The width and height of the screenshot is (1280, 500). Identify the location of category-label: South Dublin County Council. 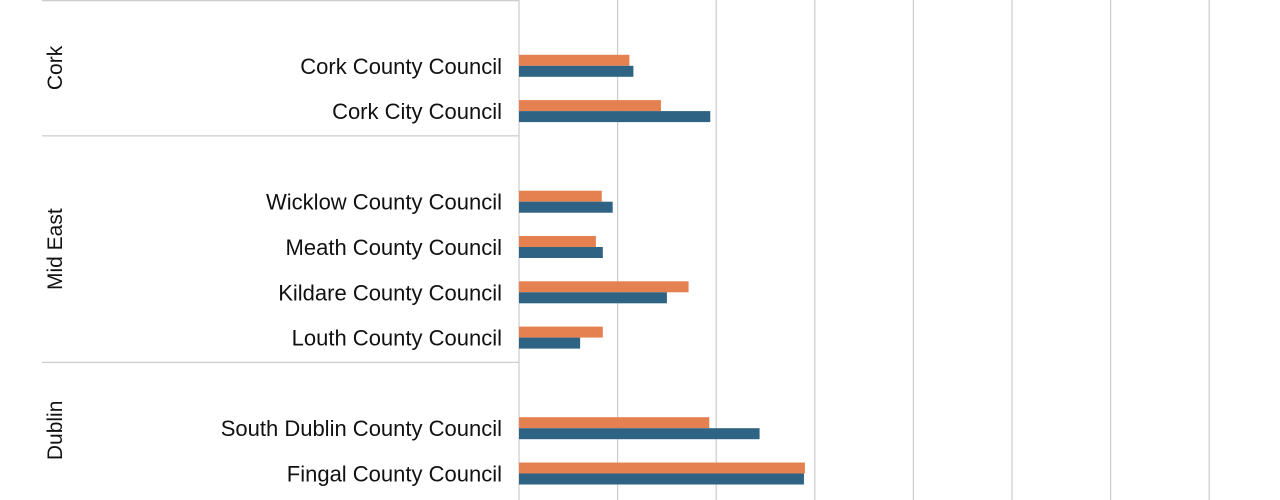
(361, 428).